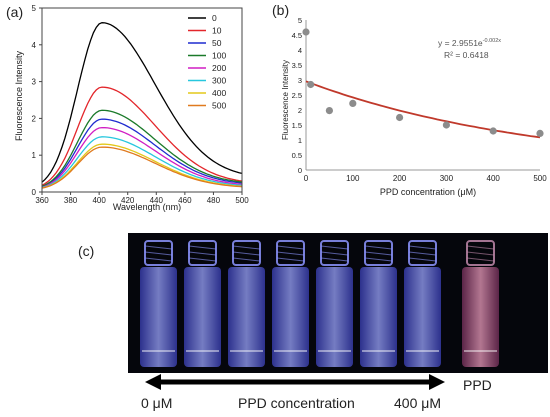 The image size is (550, 417). Describe the element at coordinates (466, 55) in the screenshot. I see `fit-r-squared: R² = 0.6418` at that location.